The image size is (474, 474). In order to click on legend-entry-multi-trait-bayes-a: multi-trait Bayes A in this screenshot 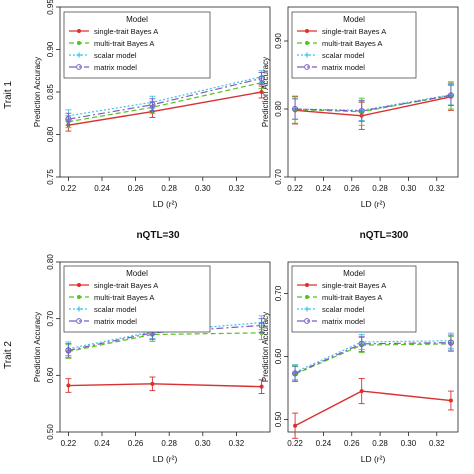, I will do `click(352, 297)`.